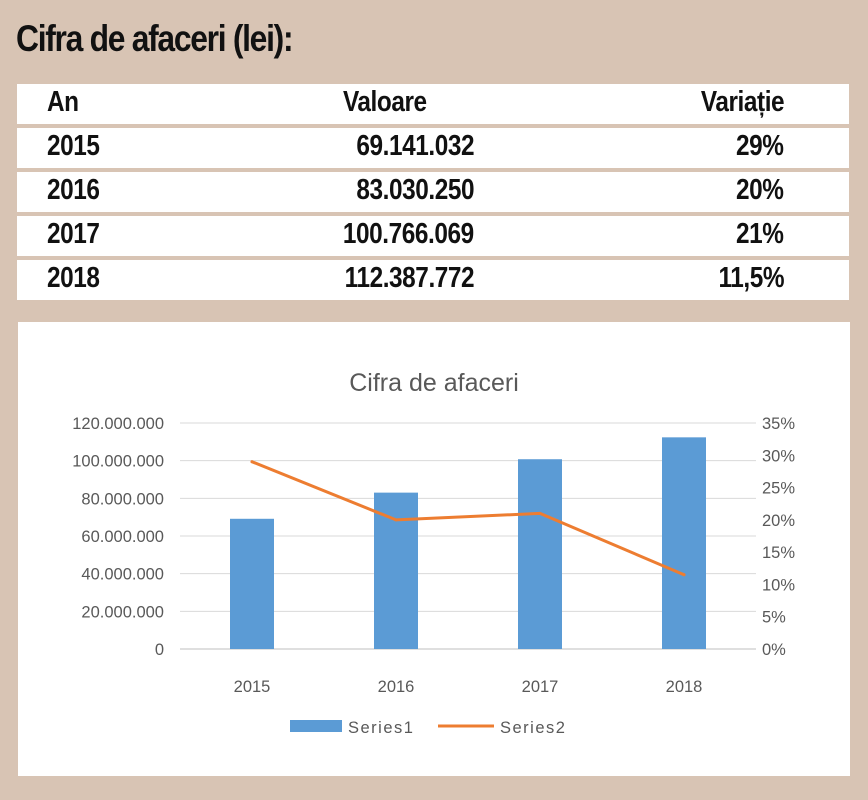  Describe the element at coordinates (751, 278) in the screenshot. I see `cell-variation: 11,5%` at that location.